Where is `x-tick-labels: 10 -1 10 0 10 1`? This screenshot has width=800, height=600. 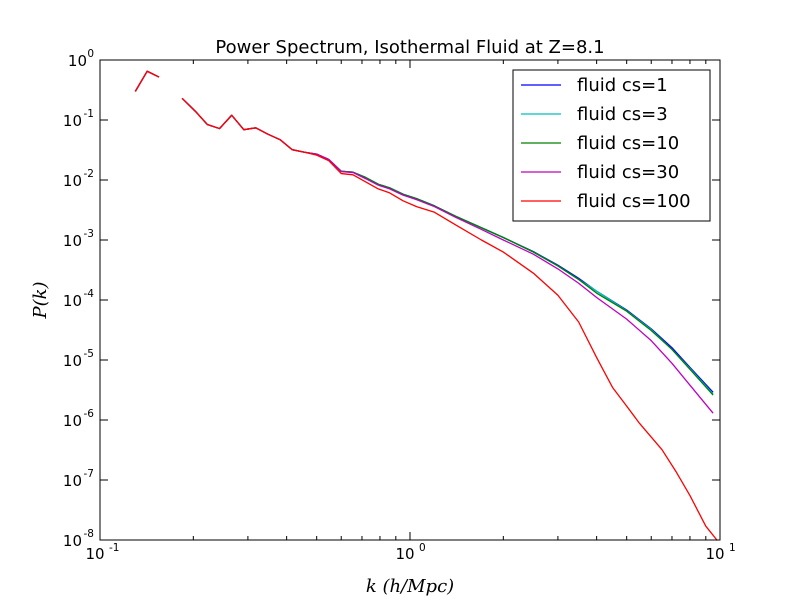
x-tick-labels: 10 -1 10 0 10 1 is located at coordinates (410, 552).